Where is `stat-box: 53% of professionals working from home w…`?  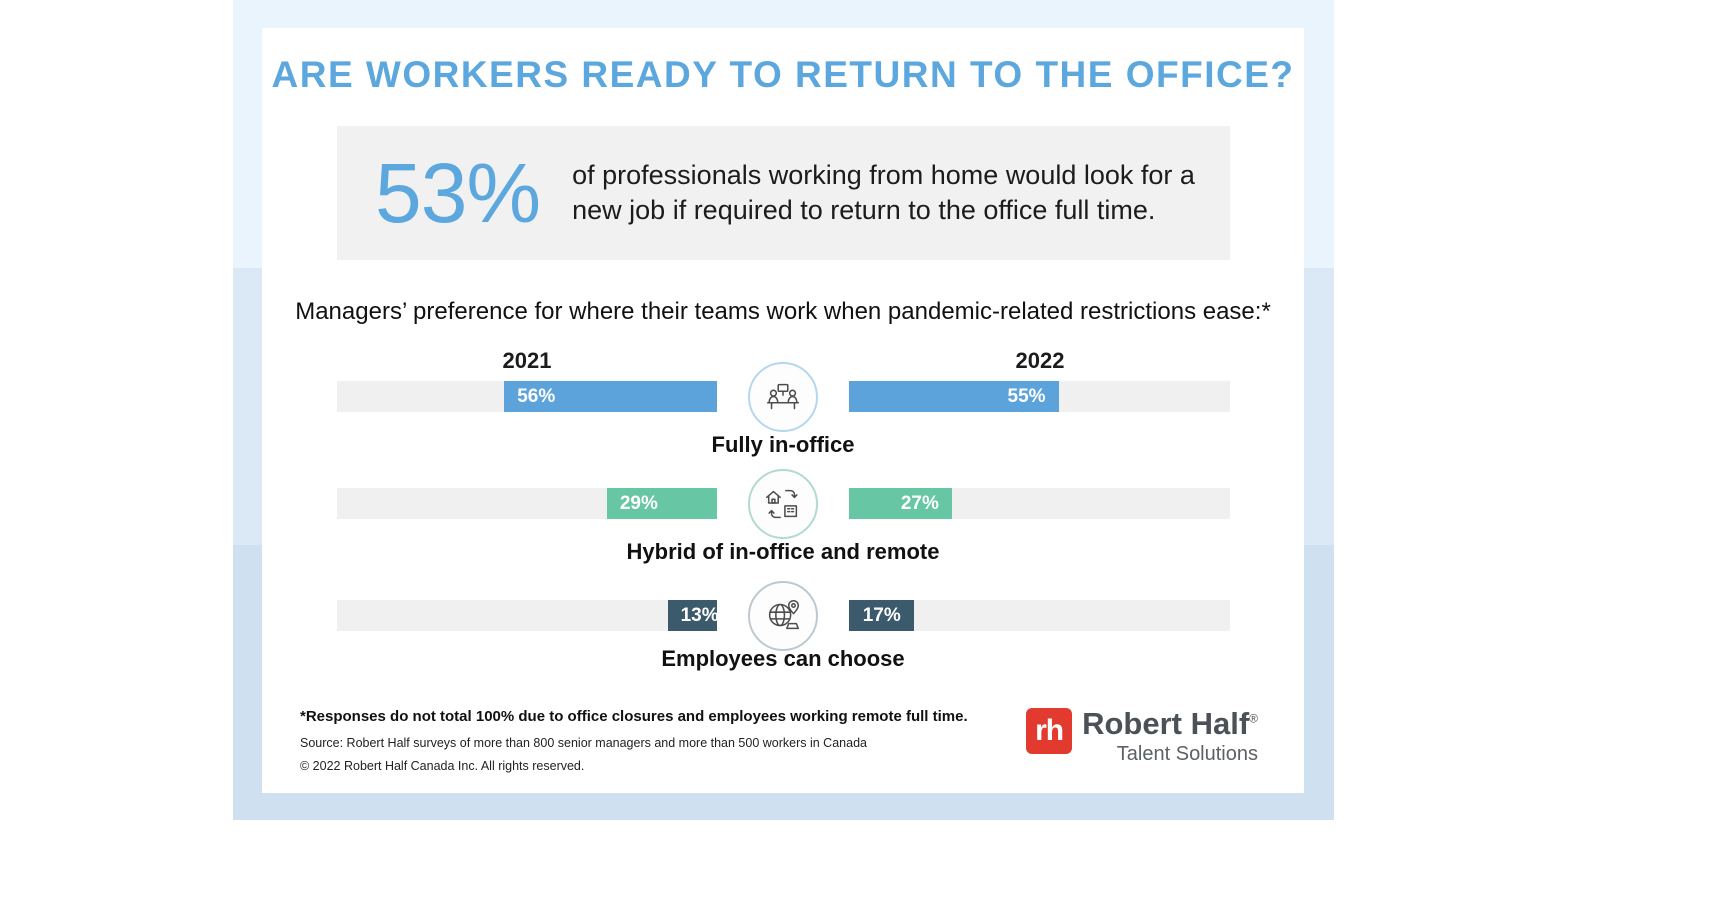
stat-box: 53% of professionals working from home w… is located at coordinates (783, 193).